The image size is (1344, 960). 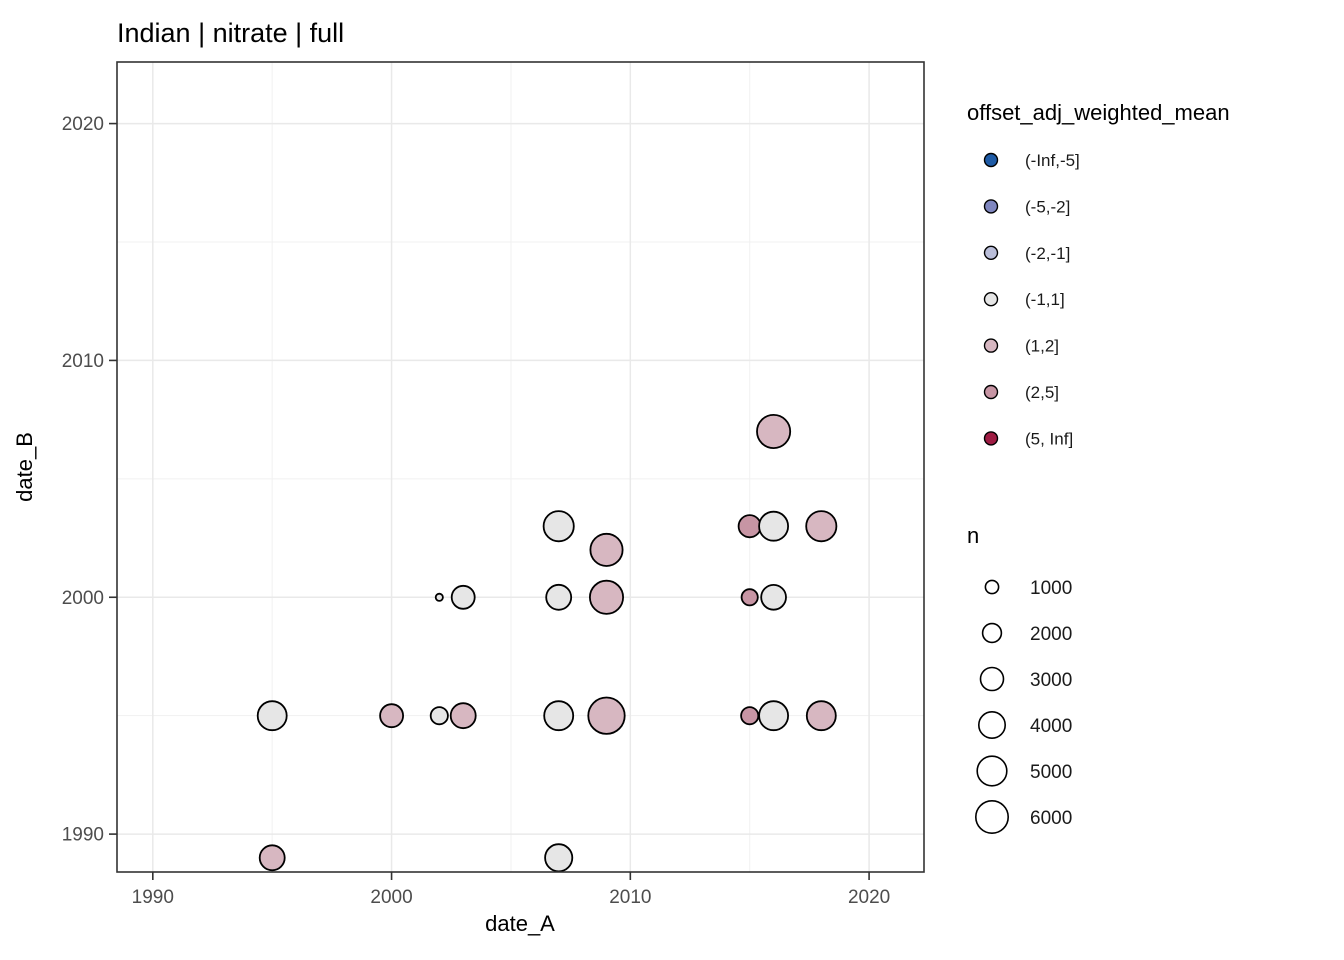 What do you see at coordinates (272, 858) in the screenshot?
I see `point-1995-1989` at bounding box center [272, 858].